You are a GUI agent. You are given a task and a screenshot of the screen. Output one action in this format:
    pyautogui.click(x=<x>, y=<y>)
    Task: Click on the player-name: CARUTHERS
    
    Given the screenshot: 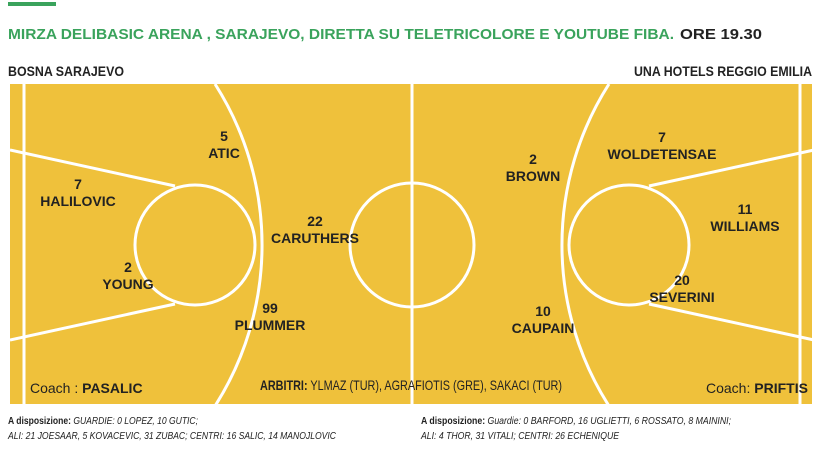 What is the action you would take?
    pyautogui.click(x=315, y=238)
    